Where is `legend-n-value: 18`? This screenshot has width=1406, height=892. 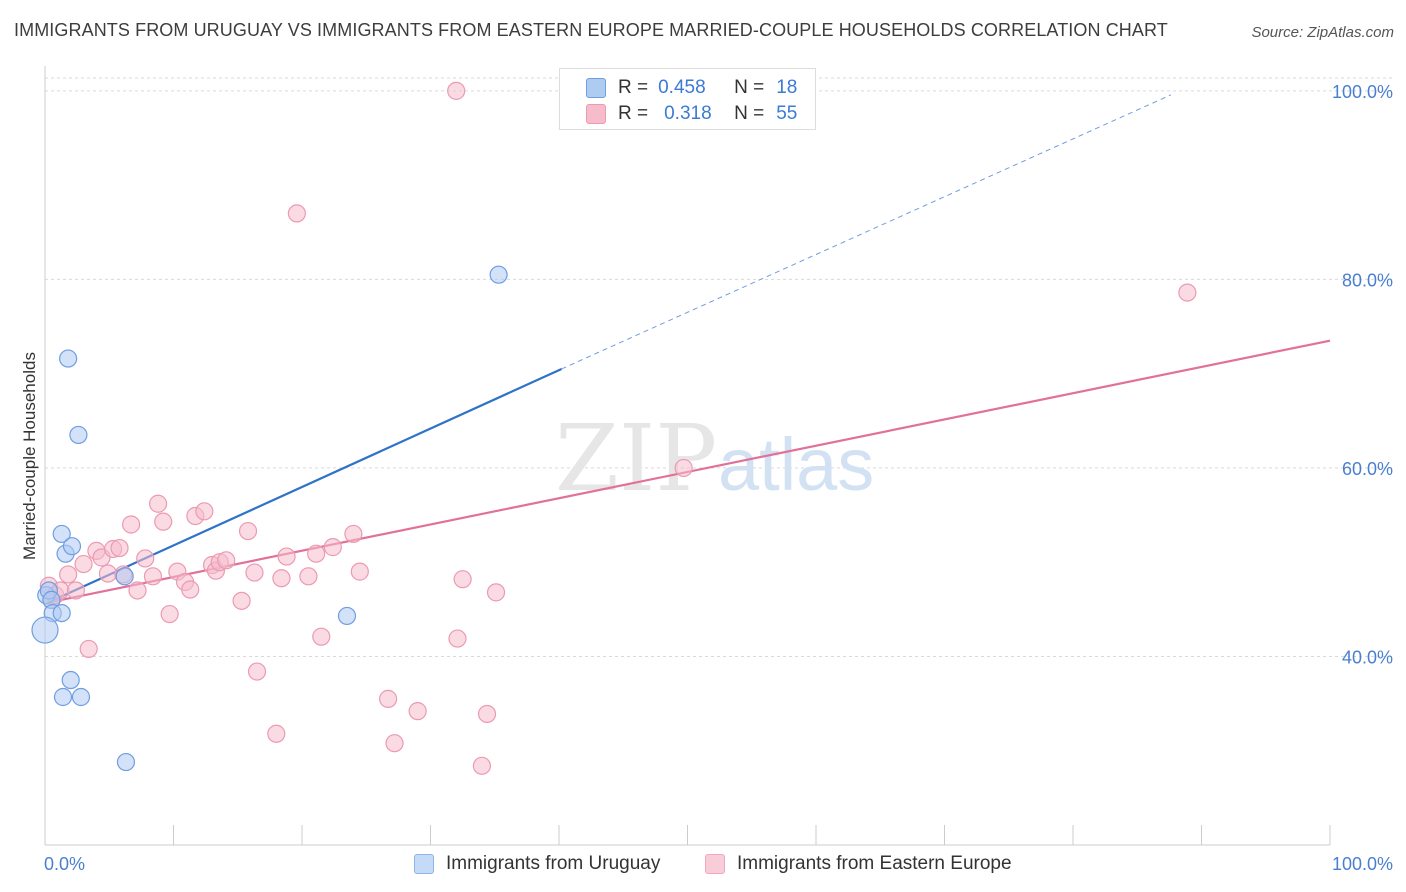 legend-n-value: 18 is located at coordinates (787, 87).